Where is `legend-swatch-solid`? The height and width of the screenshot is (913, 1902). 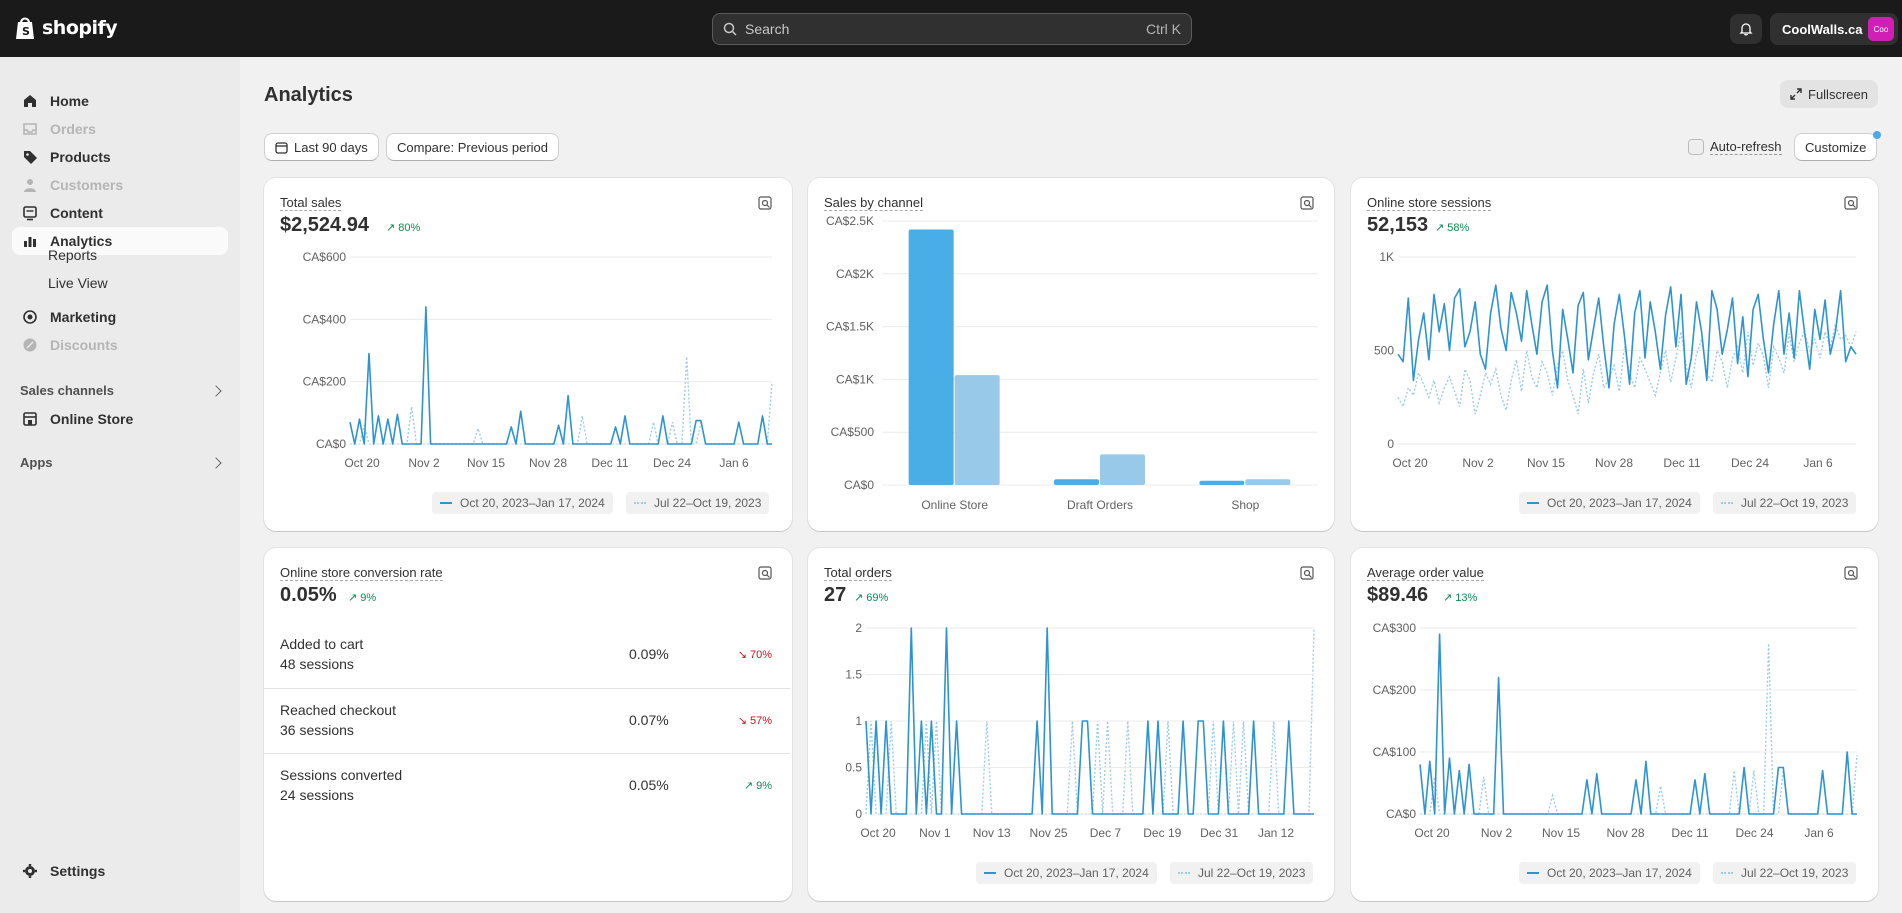
legend-swatch-solid is located at coordinates (446, 503).